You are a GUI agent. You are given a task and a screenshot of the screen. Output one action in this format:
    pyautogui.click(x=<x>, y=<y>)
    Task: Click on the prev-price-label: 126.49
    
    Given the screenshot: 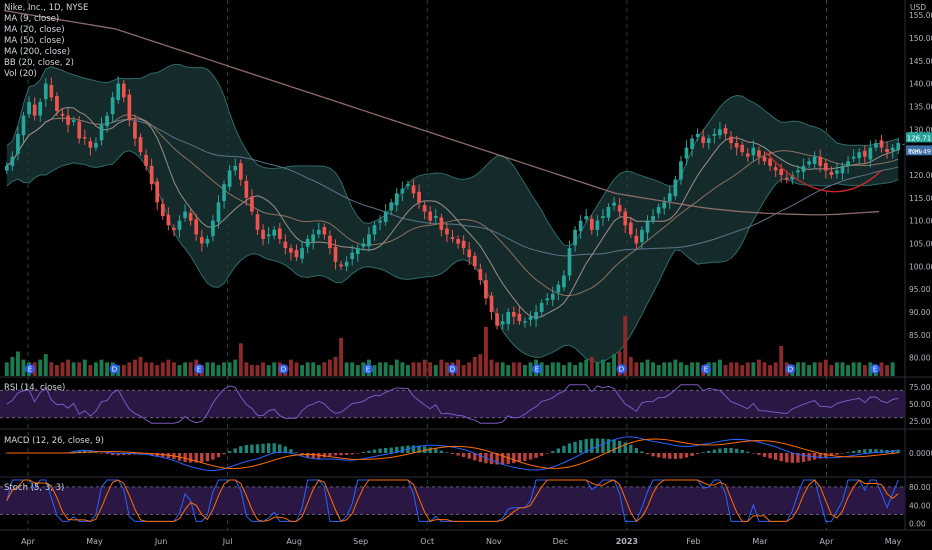 What is the action you would take?
    pyautogui.click(x=919, y=151)
    